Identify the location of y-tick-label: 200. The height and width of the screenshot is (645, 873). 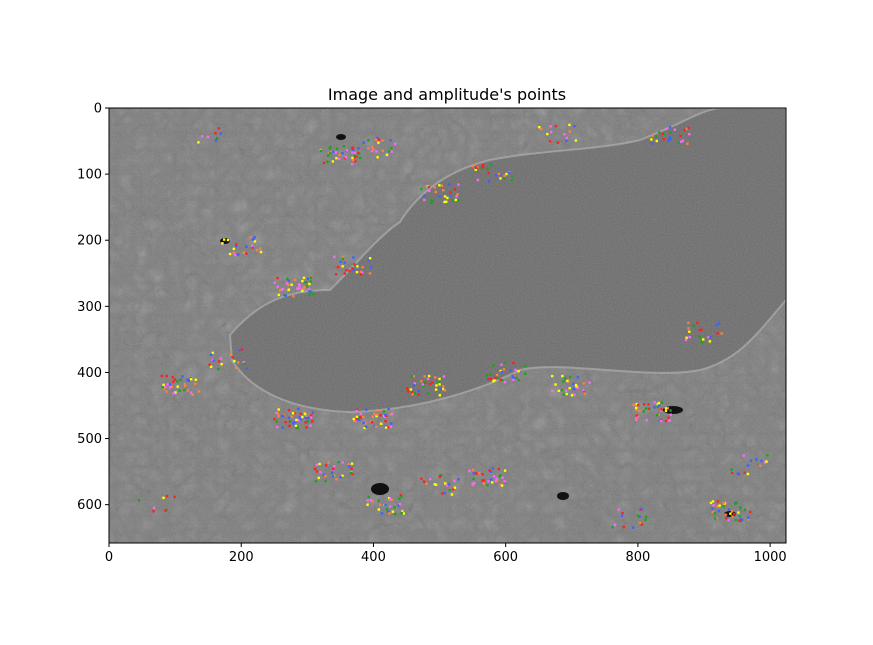
(89, 241).